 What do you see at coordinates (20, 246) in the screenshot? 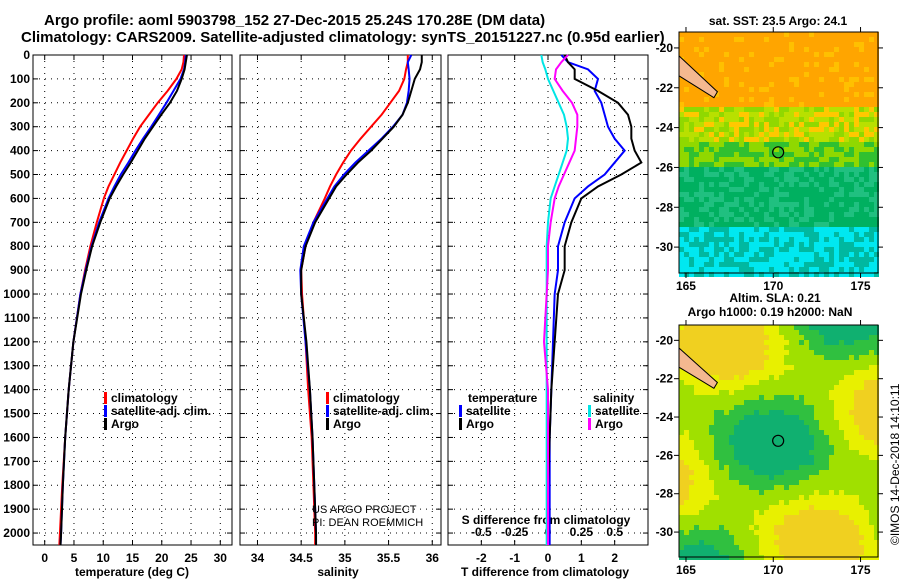
I see `depth-tick-label: 800` at bounding box center [20, 246].